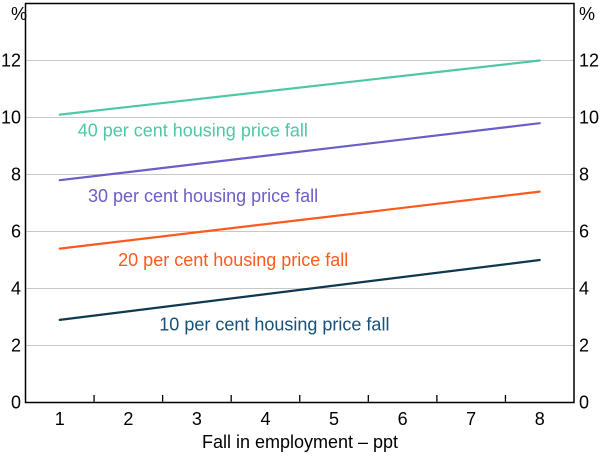 Image resolution: width=600 pixels, height=459 pixels. Describe the element at coordinates (403, 419) in the screenshot. I see `x-tick-label: 6` at that location.